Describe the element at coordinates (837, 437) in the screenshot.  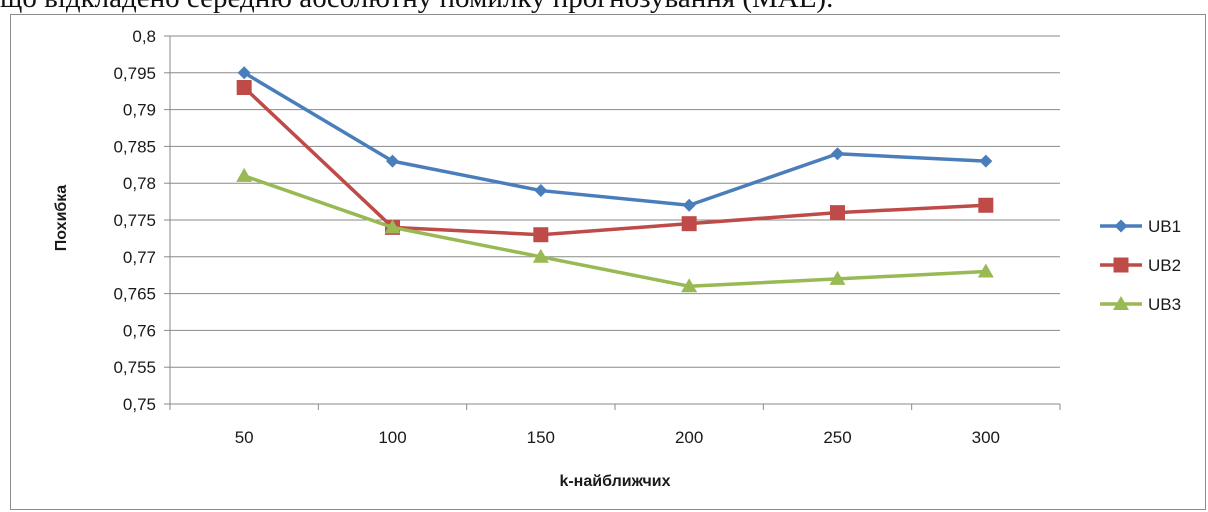
I see `x-tick-label: 250` at that location.